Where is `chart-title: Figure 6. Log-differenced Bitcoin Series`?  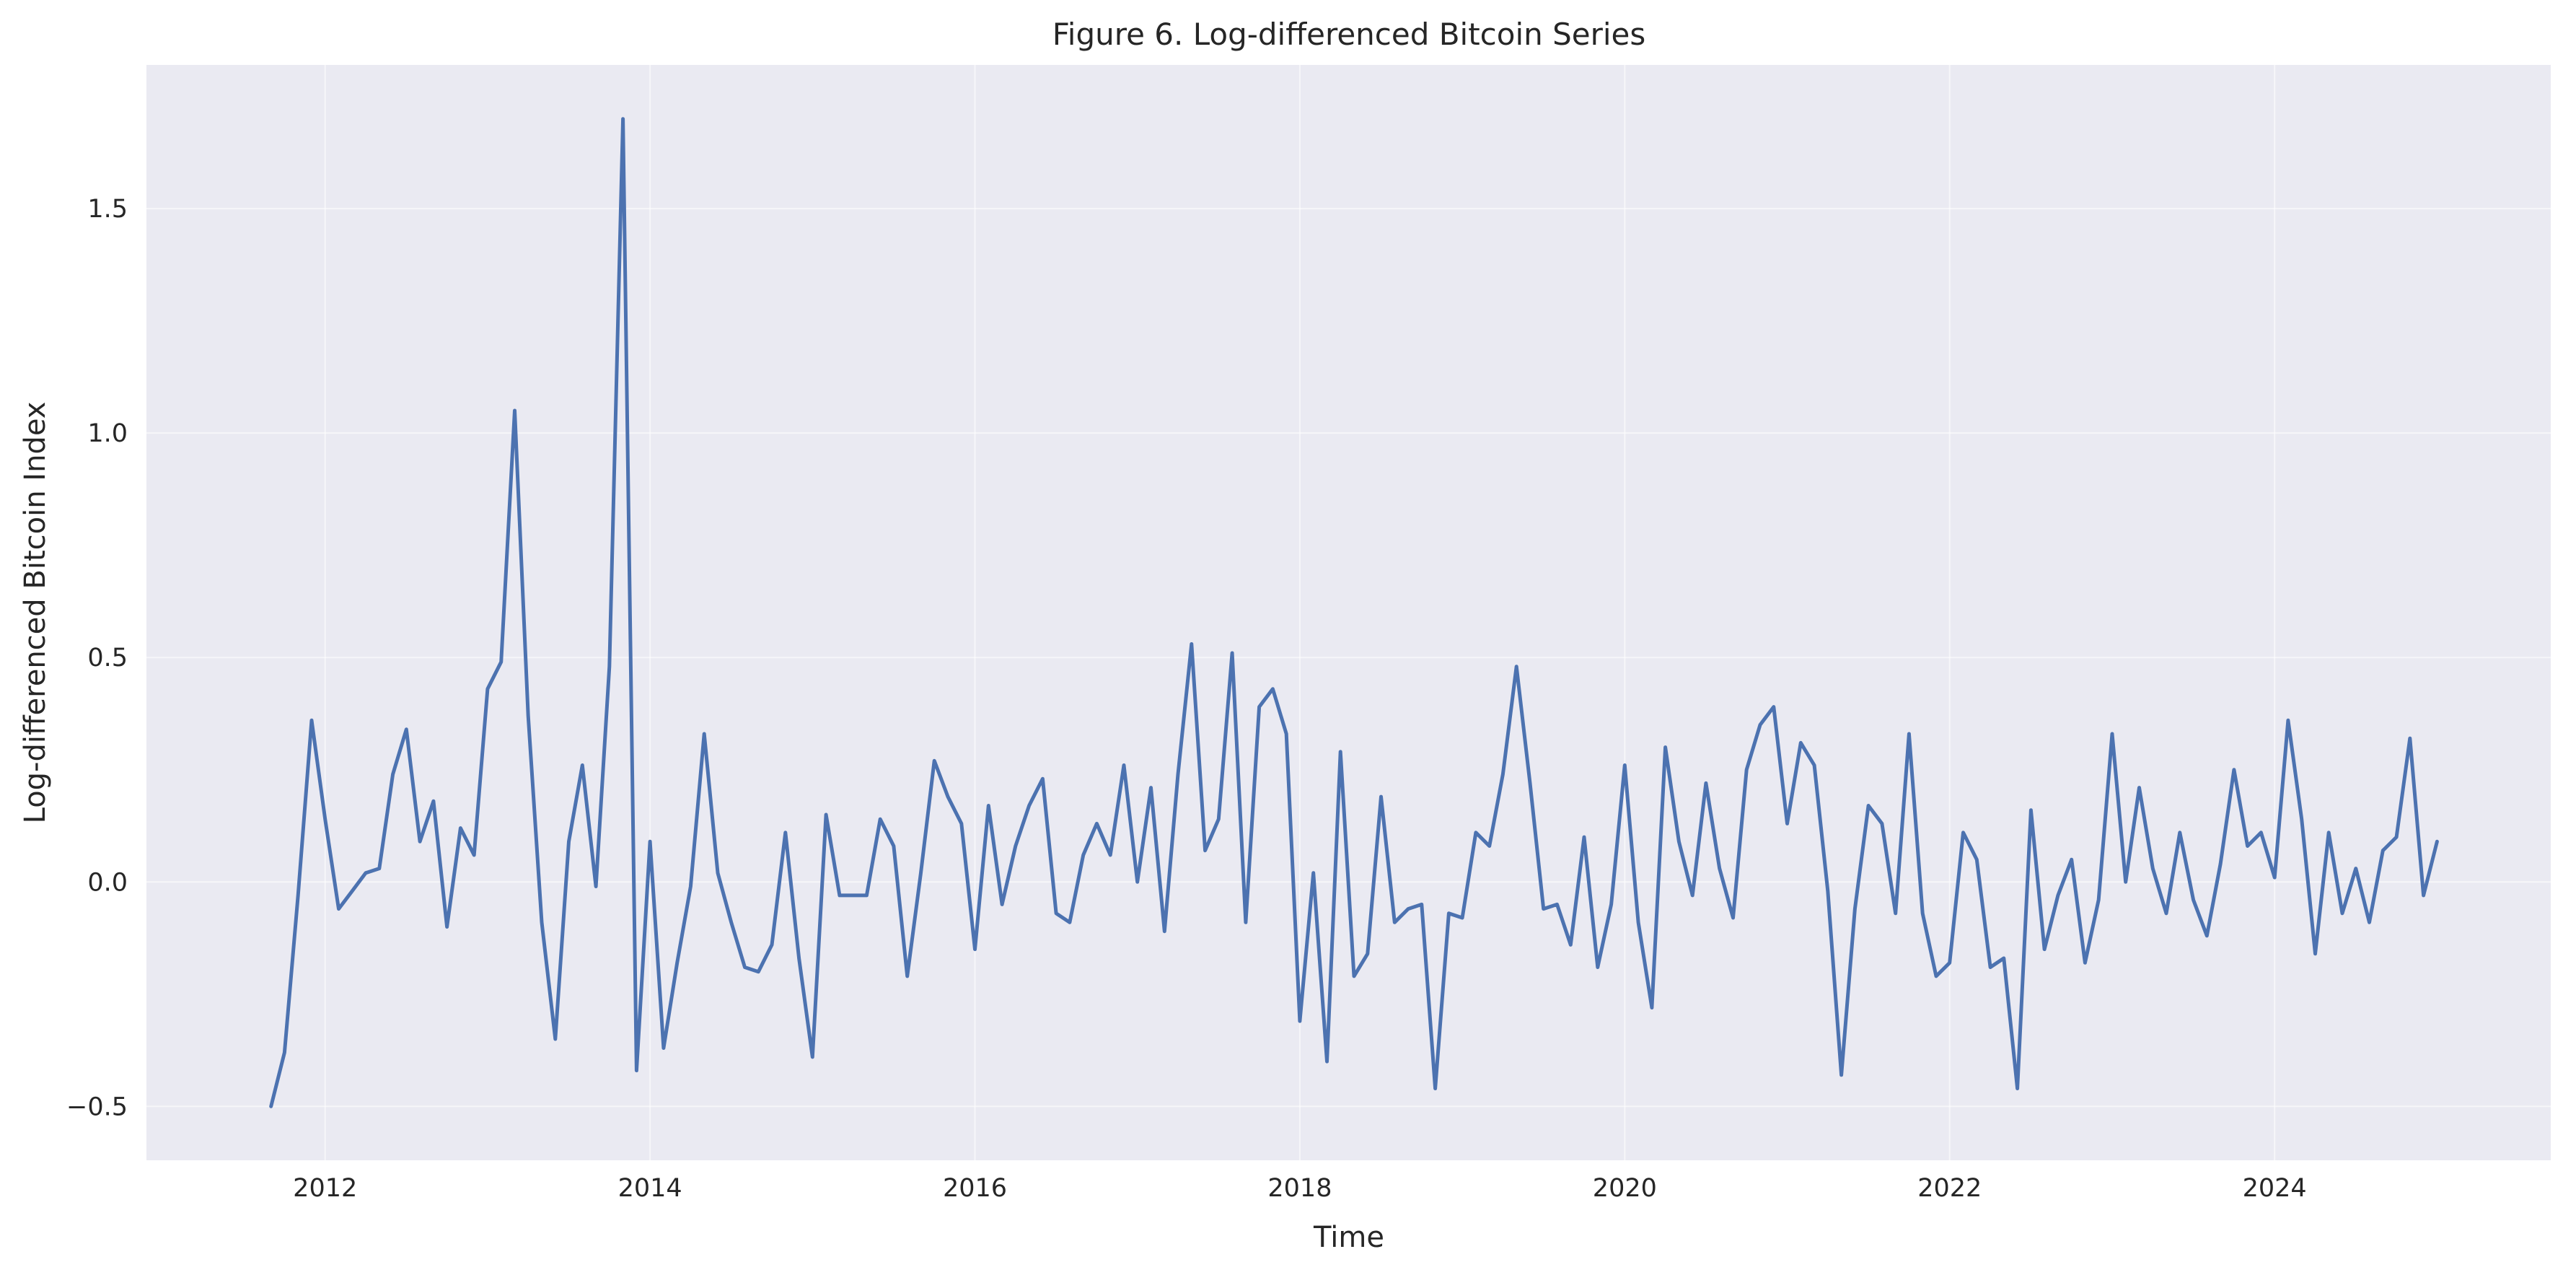
chart-title: Figure 6. Log-differenced Bitcoin Series is located at coordinates (1349, 35).